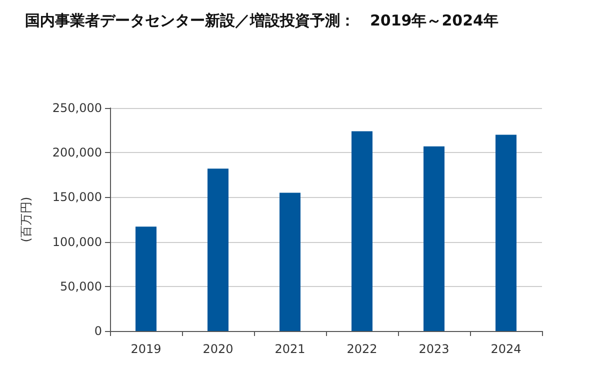 This screenshot has height=374, width=590. Describe the element at coordinates (146, 349) in the screenshot. I see `x-tick-label: 2019` at that location.